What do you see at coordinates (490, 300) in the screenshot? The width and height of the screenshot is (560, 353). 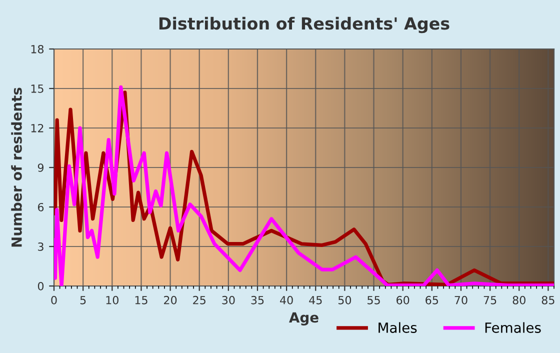 I see `x-tick-label: 75` at bounding box center [490, 300].